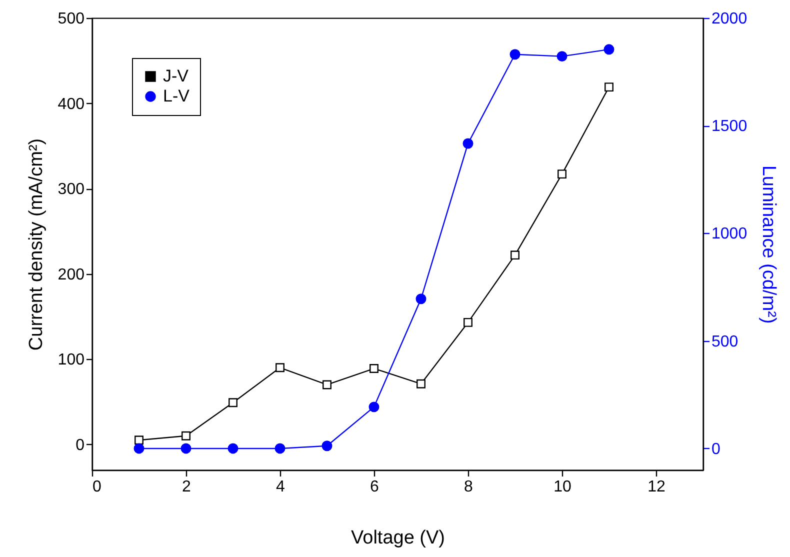 The image size is (790, 557). Describe the element at coordinates (187, 487) in the screenshot. I see `x-tick-label: 2` at that location.